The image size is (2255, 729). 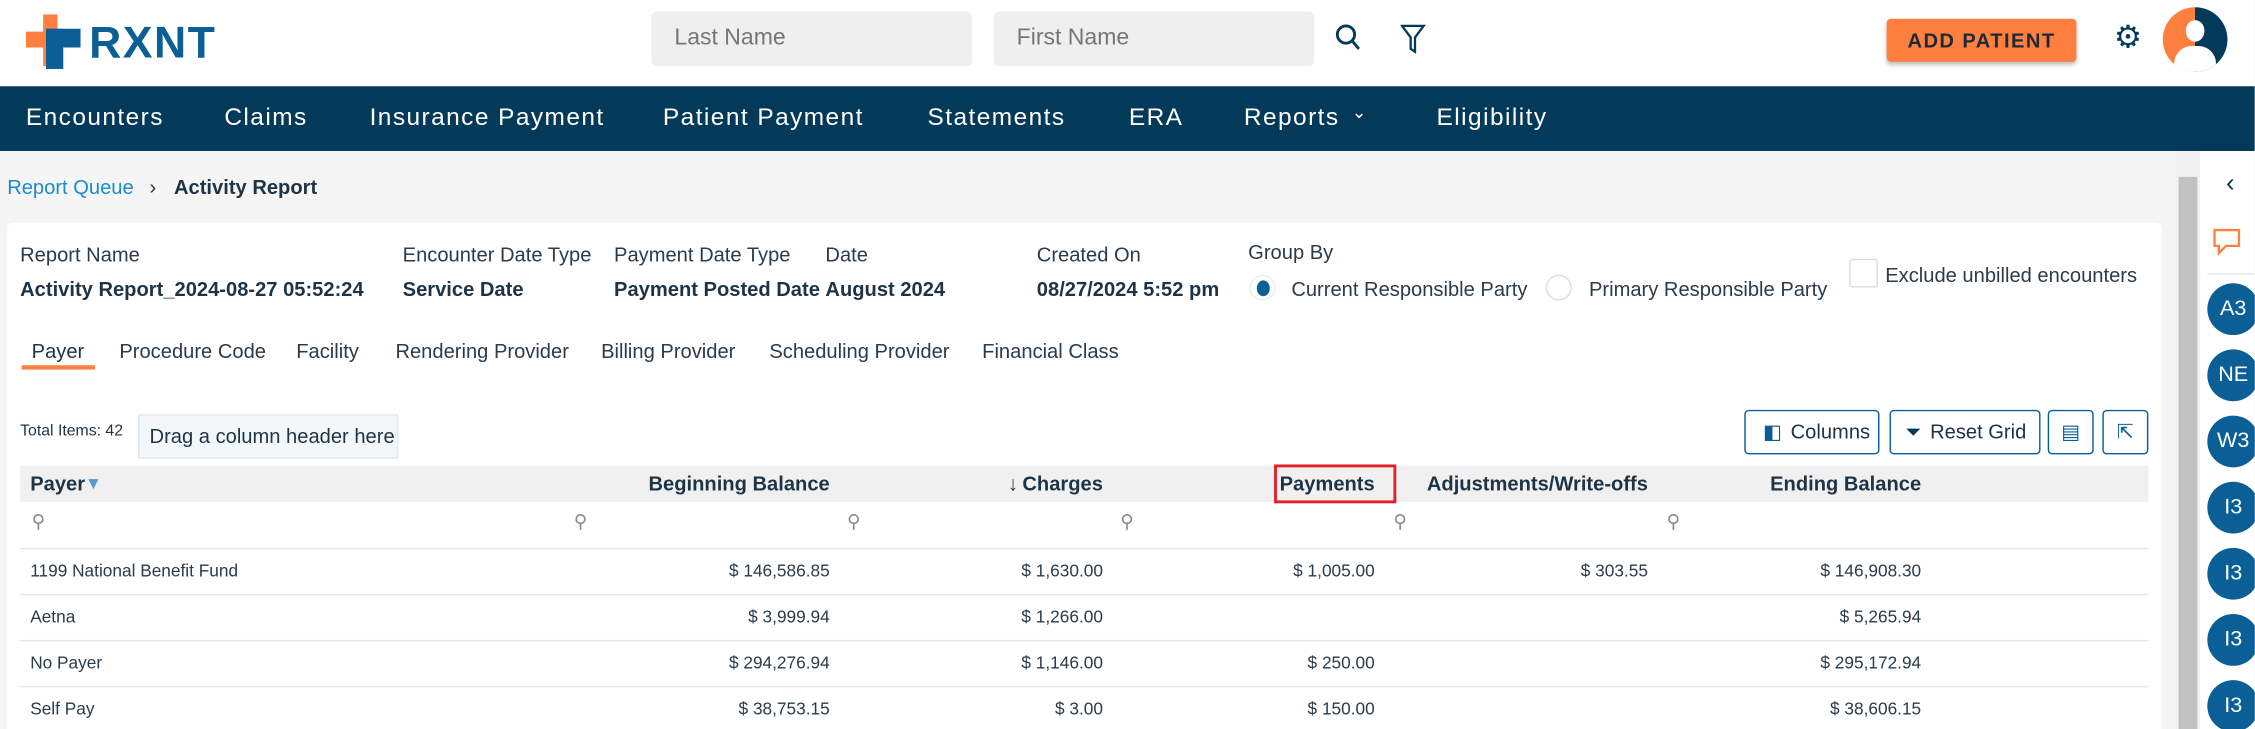 I want to click on cell-payer: Self Pay, so click(x=62, y=708).